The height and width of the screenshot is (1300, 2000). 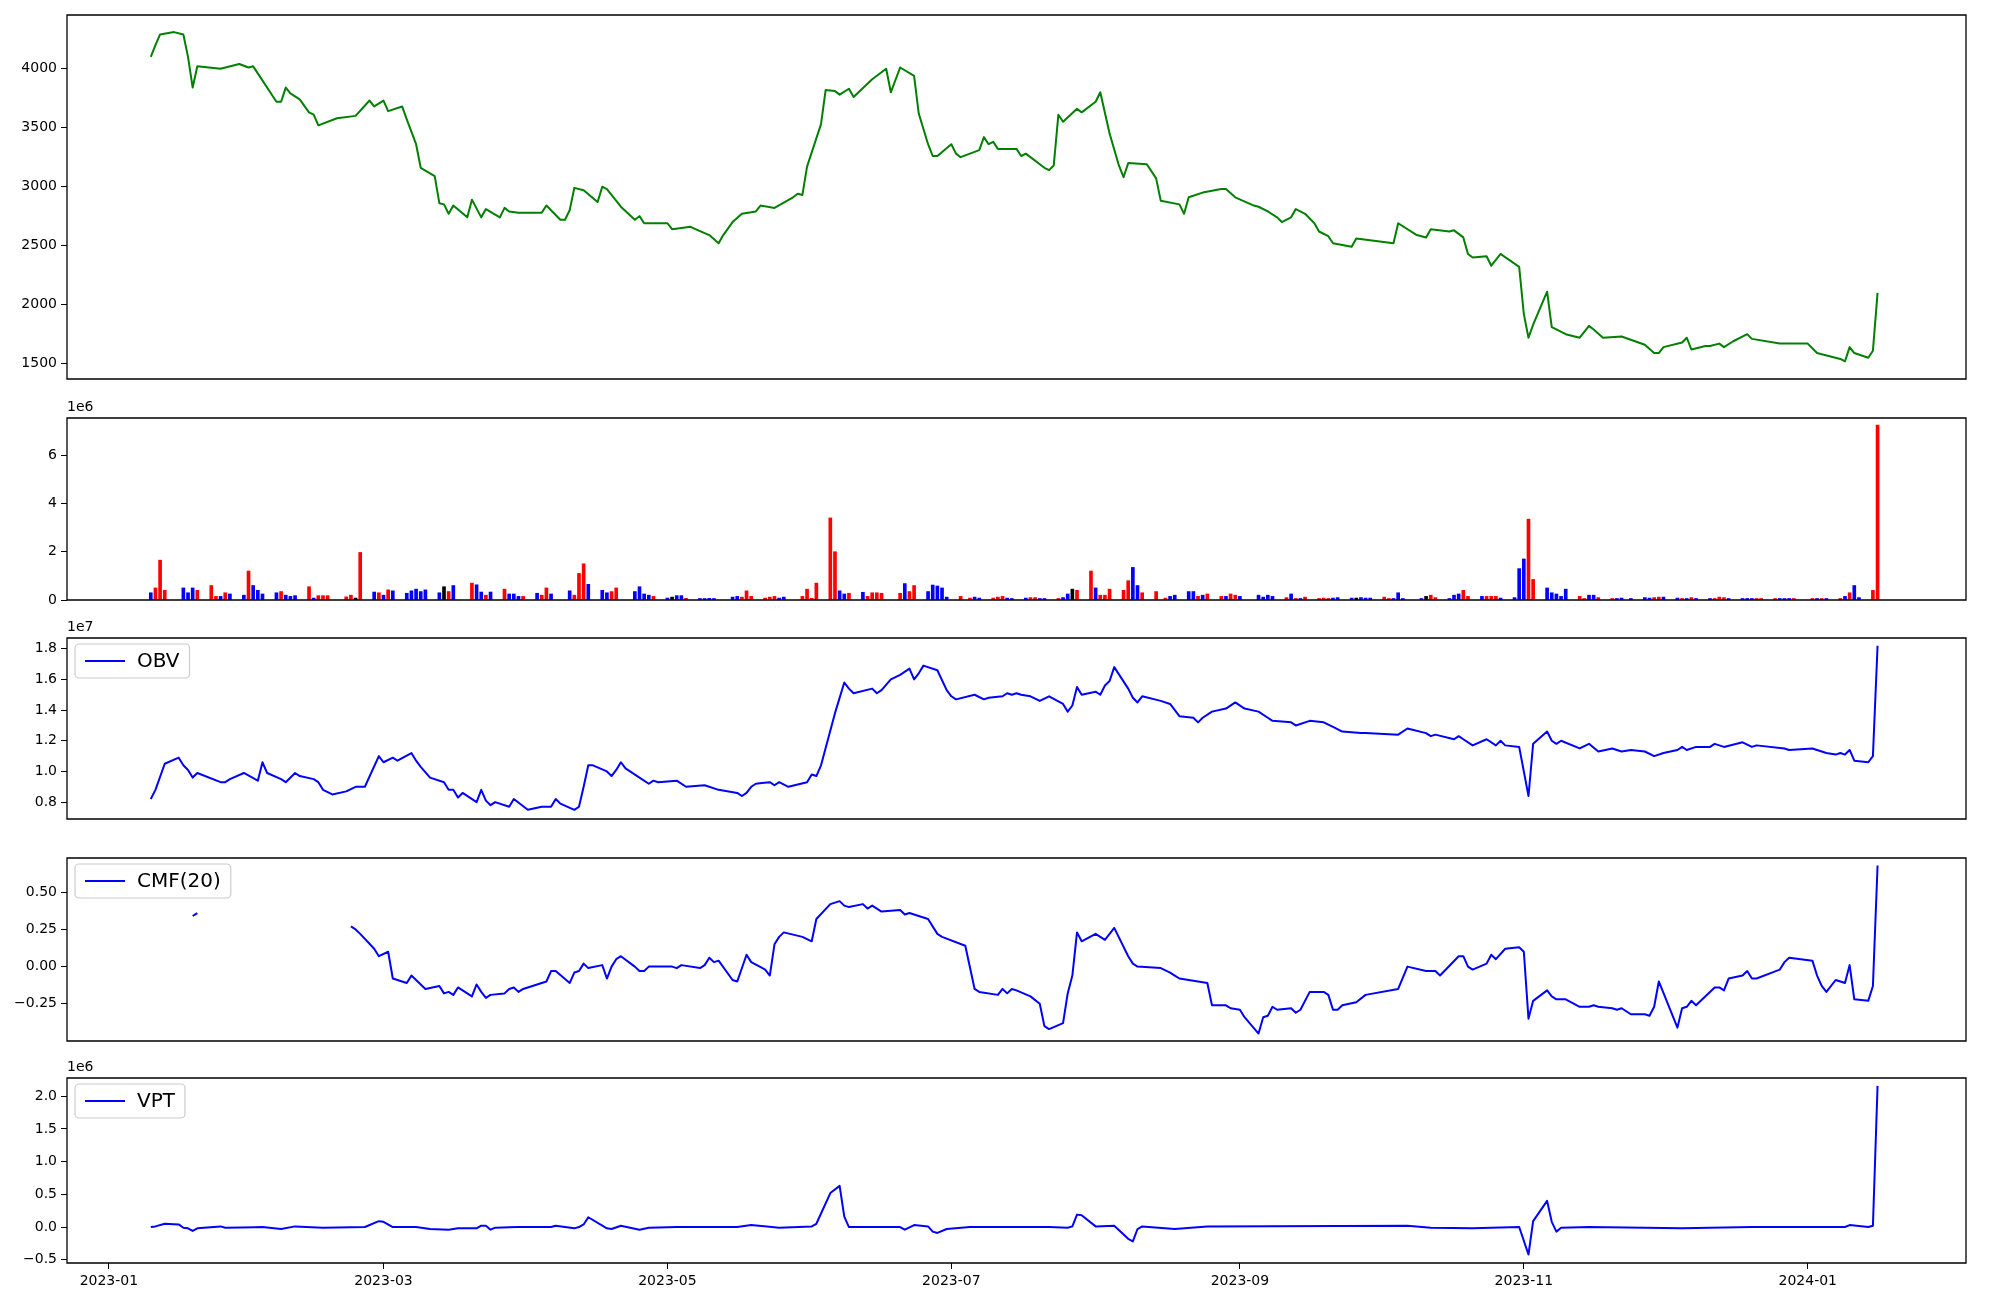 I want to click on text: 1e7, so click(x=80, y=625).